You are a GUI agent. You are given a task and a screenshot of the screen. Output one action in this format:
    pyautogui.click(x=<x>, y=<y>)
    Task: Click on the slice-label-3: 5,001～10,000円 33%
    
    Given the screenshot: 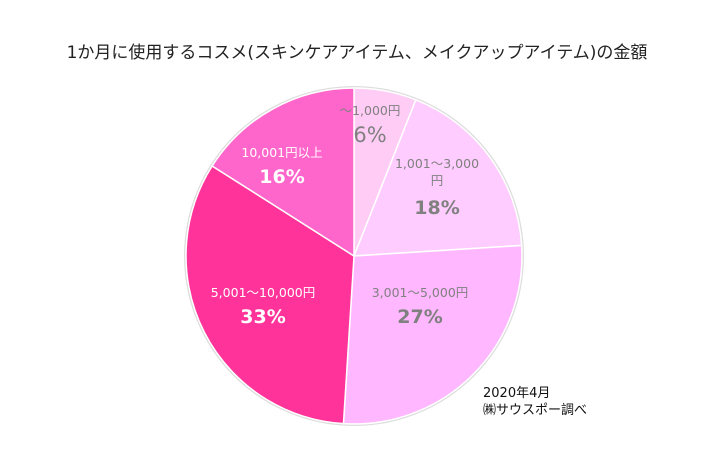 What is the action you would take?
    pyautogui.click(x=263, y=306)
    